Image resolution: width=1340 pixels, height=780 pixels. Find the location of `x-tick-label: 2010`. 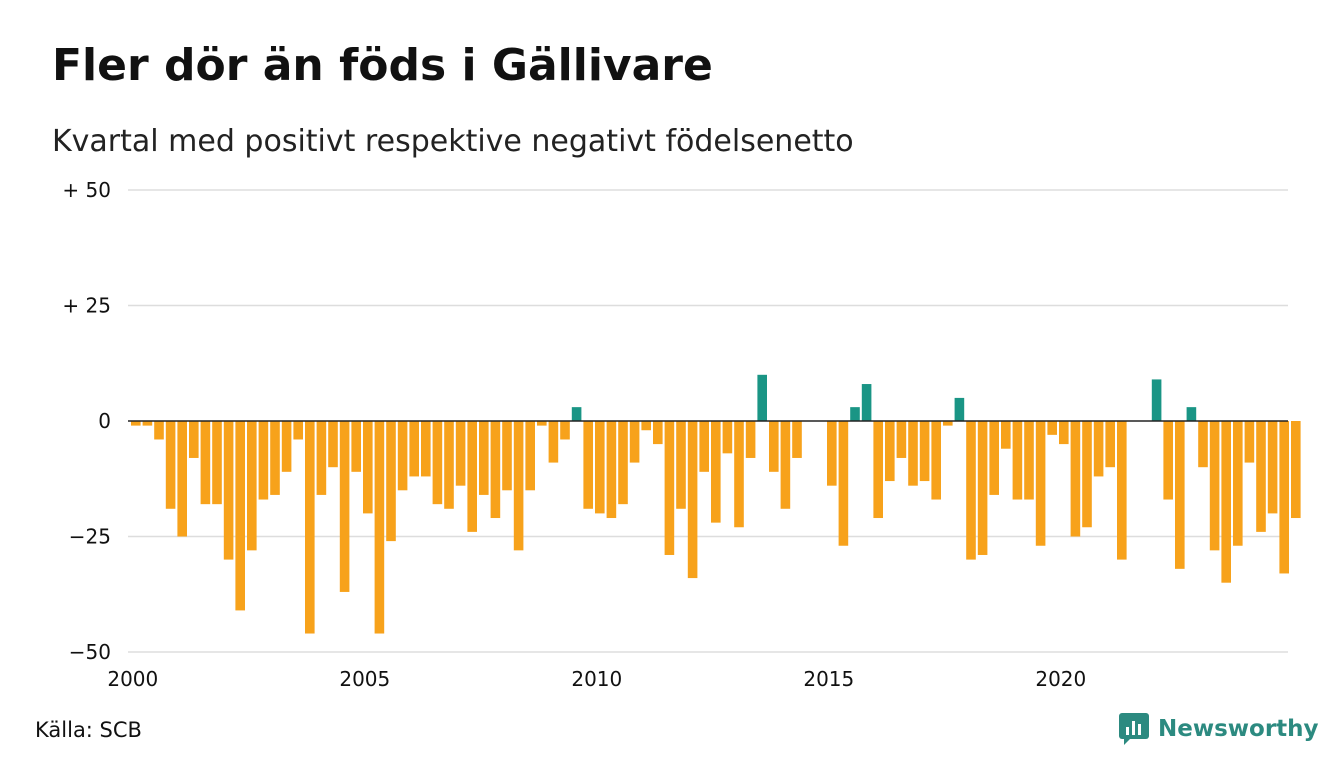

x-tick-label: 2010 is located at coordinates (596, 679).